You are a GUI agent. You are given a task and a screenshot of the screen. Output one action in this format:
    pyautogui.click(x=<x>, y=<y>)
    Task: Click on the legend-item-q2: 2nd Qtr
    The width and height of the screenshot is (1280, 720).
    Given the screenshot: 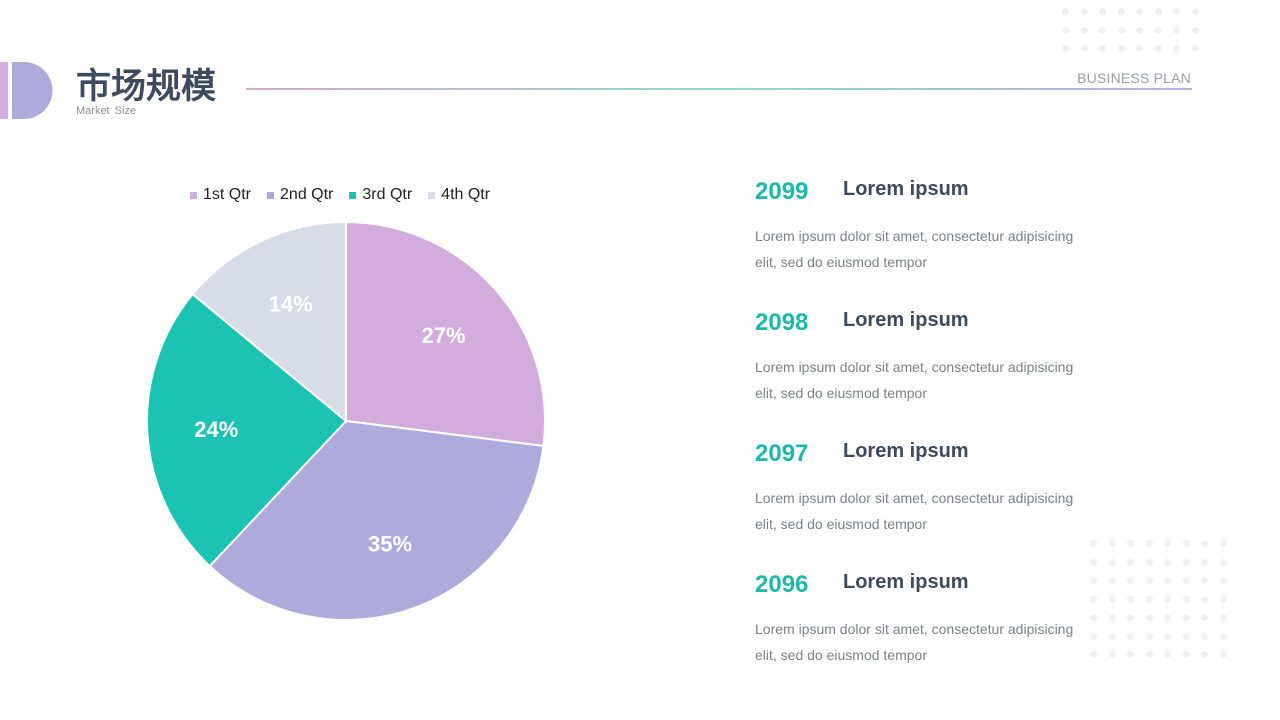 What is the action you would take?
    pyautogui.click(x=300, y=195)
    